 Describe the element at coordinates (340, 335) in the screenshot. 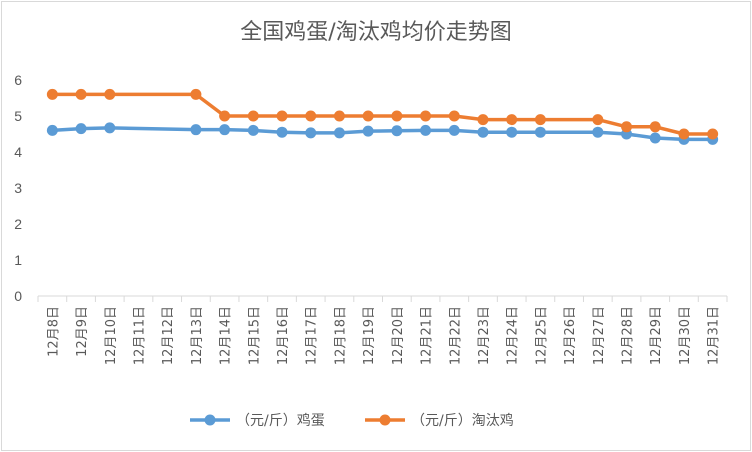

I see `x-tick-label: 12月18日` at that location.